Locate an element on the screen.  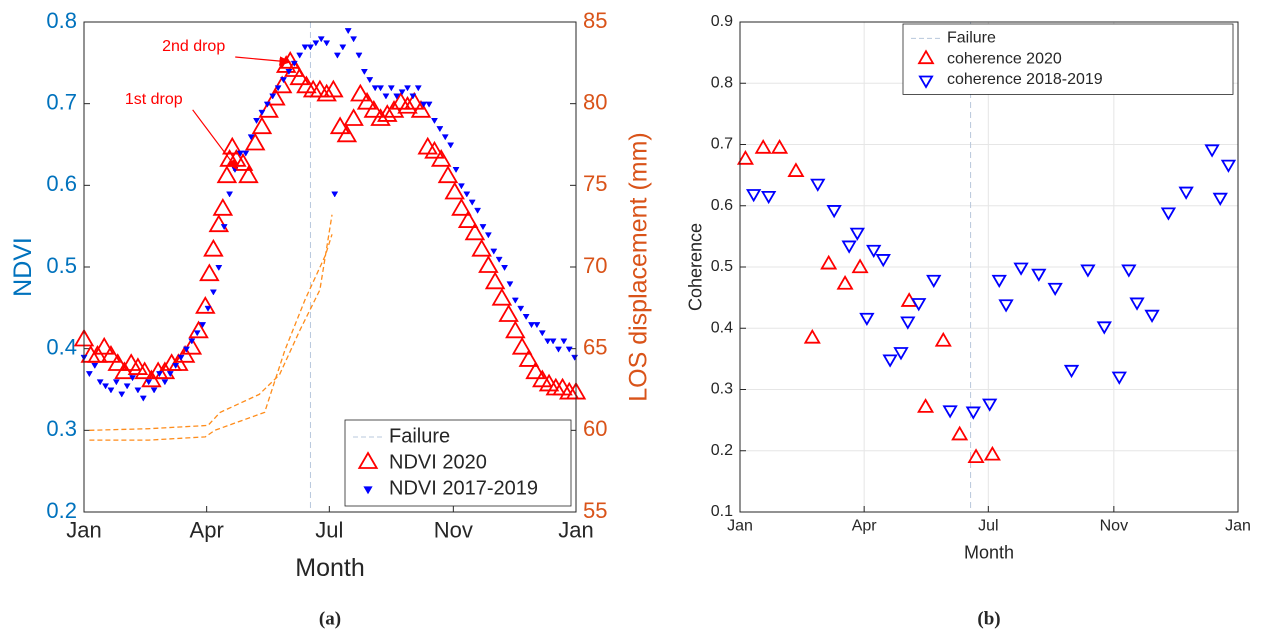
y2-tick-label: 80 is located at coordinates (595, 101).